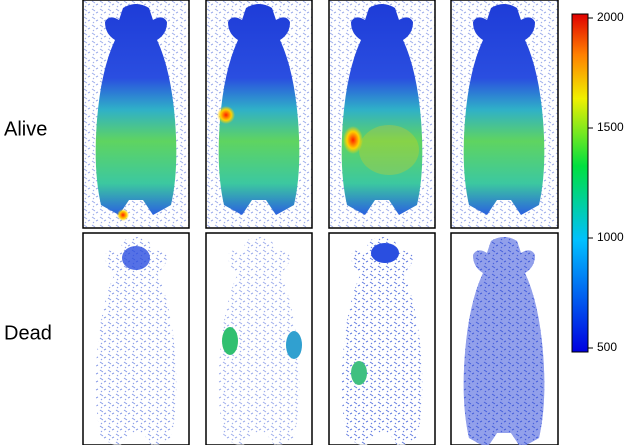  I want to click on row-label: Alive, so click(25, 129).